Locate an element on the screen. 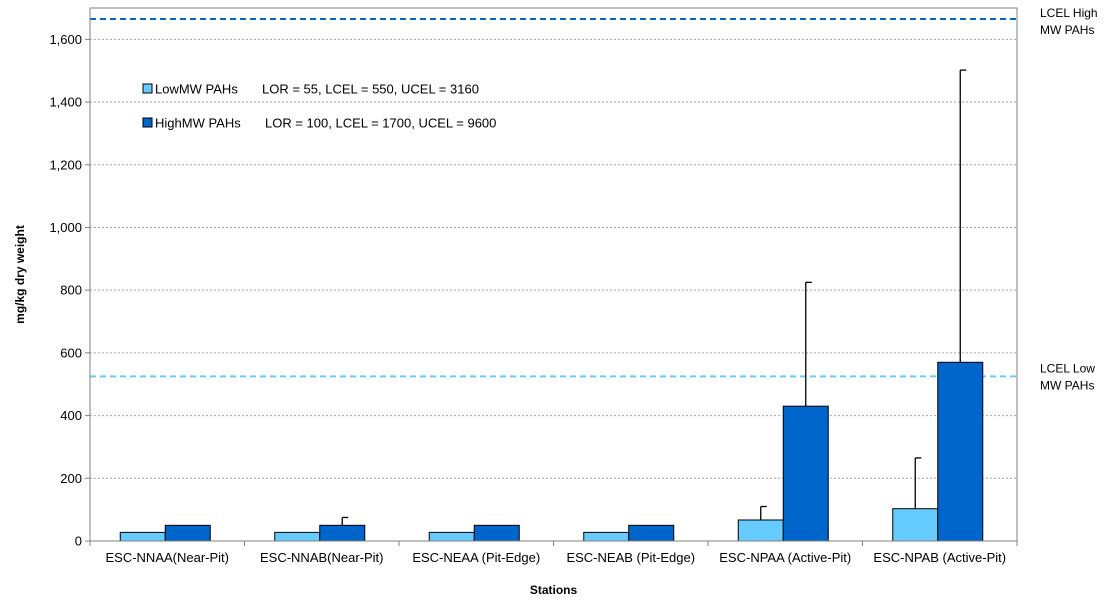 This screenshot has height=600, width=1119. y-tick-label: 800 is located at coordinates (71, 290).